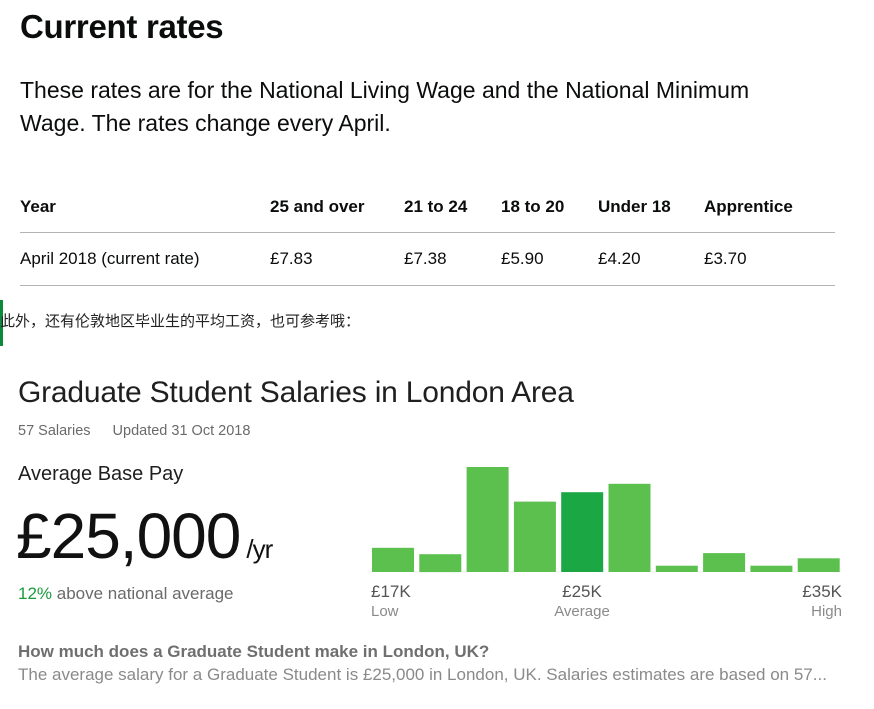  What do you see at coordinates (337, 207) in the screenshot?
I see `header-25-and-over: 25 and over` at bounding box center [337, 207].